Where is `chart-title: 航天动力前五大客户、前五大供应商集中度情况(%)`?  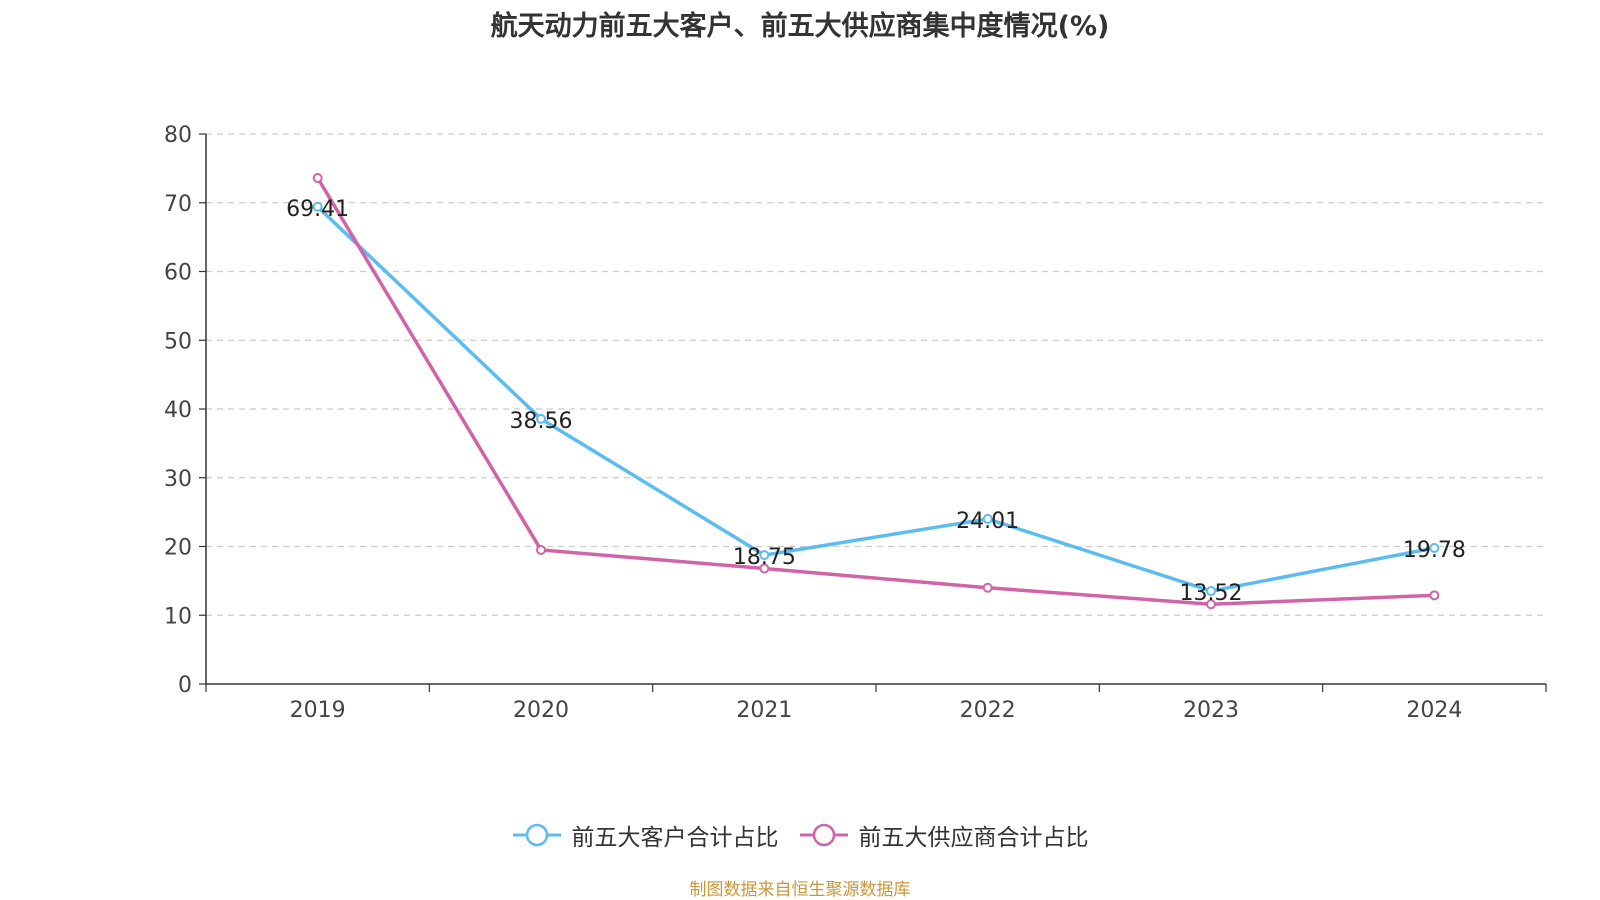 chart-title: 航天动力前五大客户、前五大供应商集中度情况(%) is located at coordinates (800, 26).